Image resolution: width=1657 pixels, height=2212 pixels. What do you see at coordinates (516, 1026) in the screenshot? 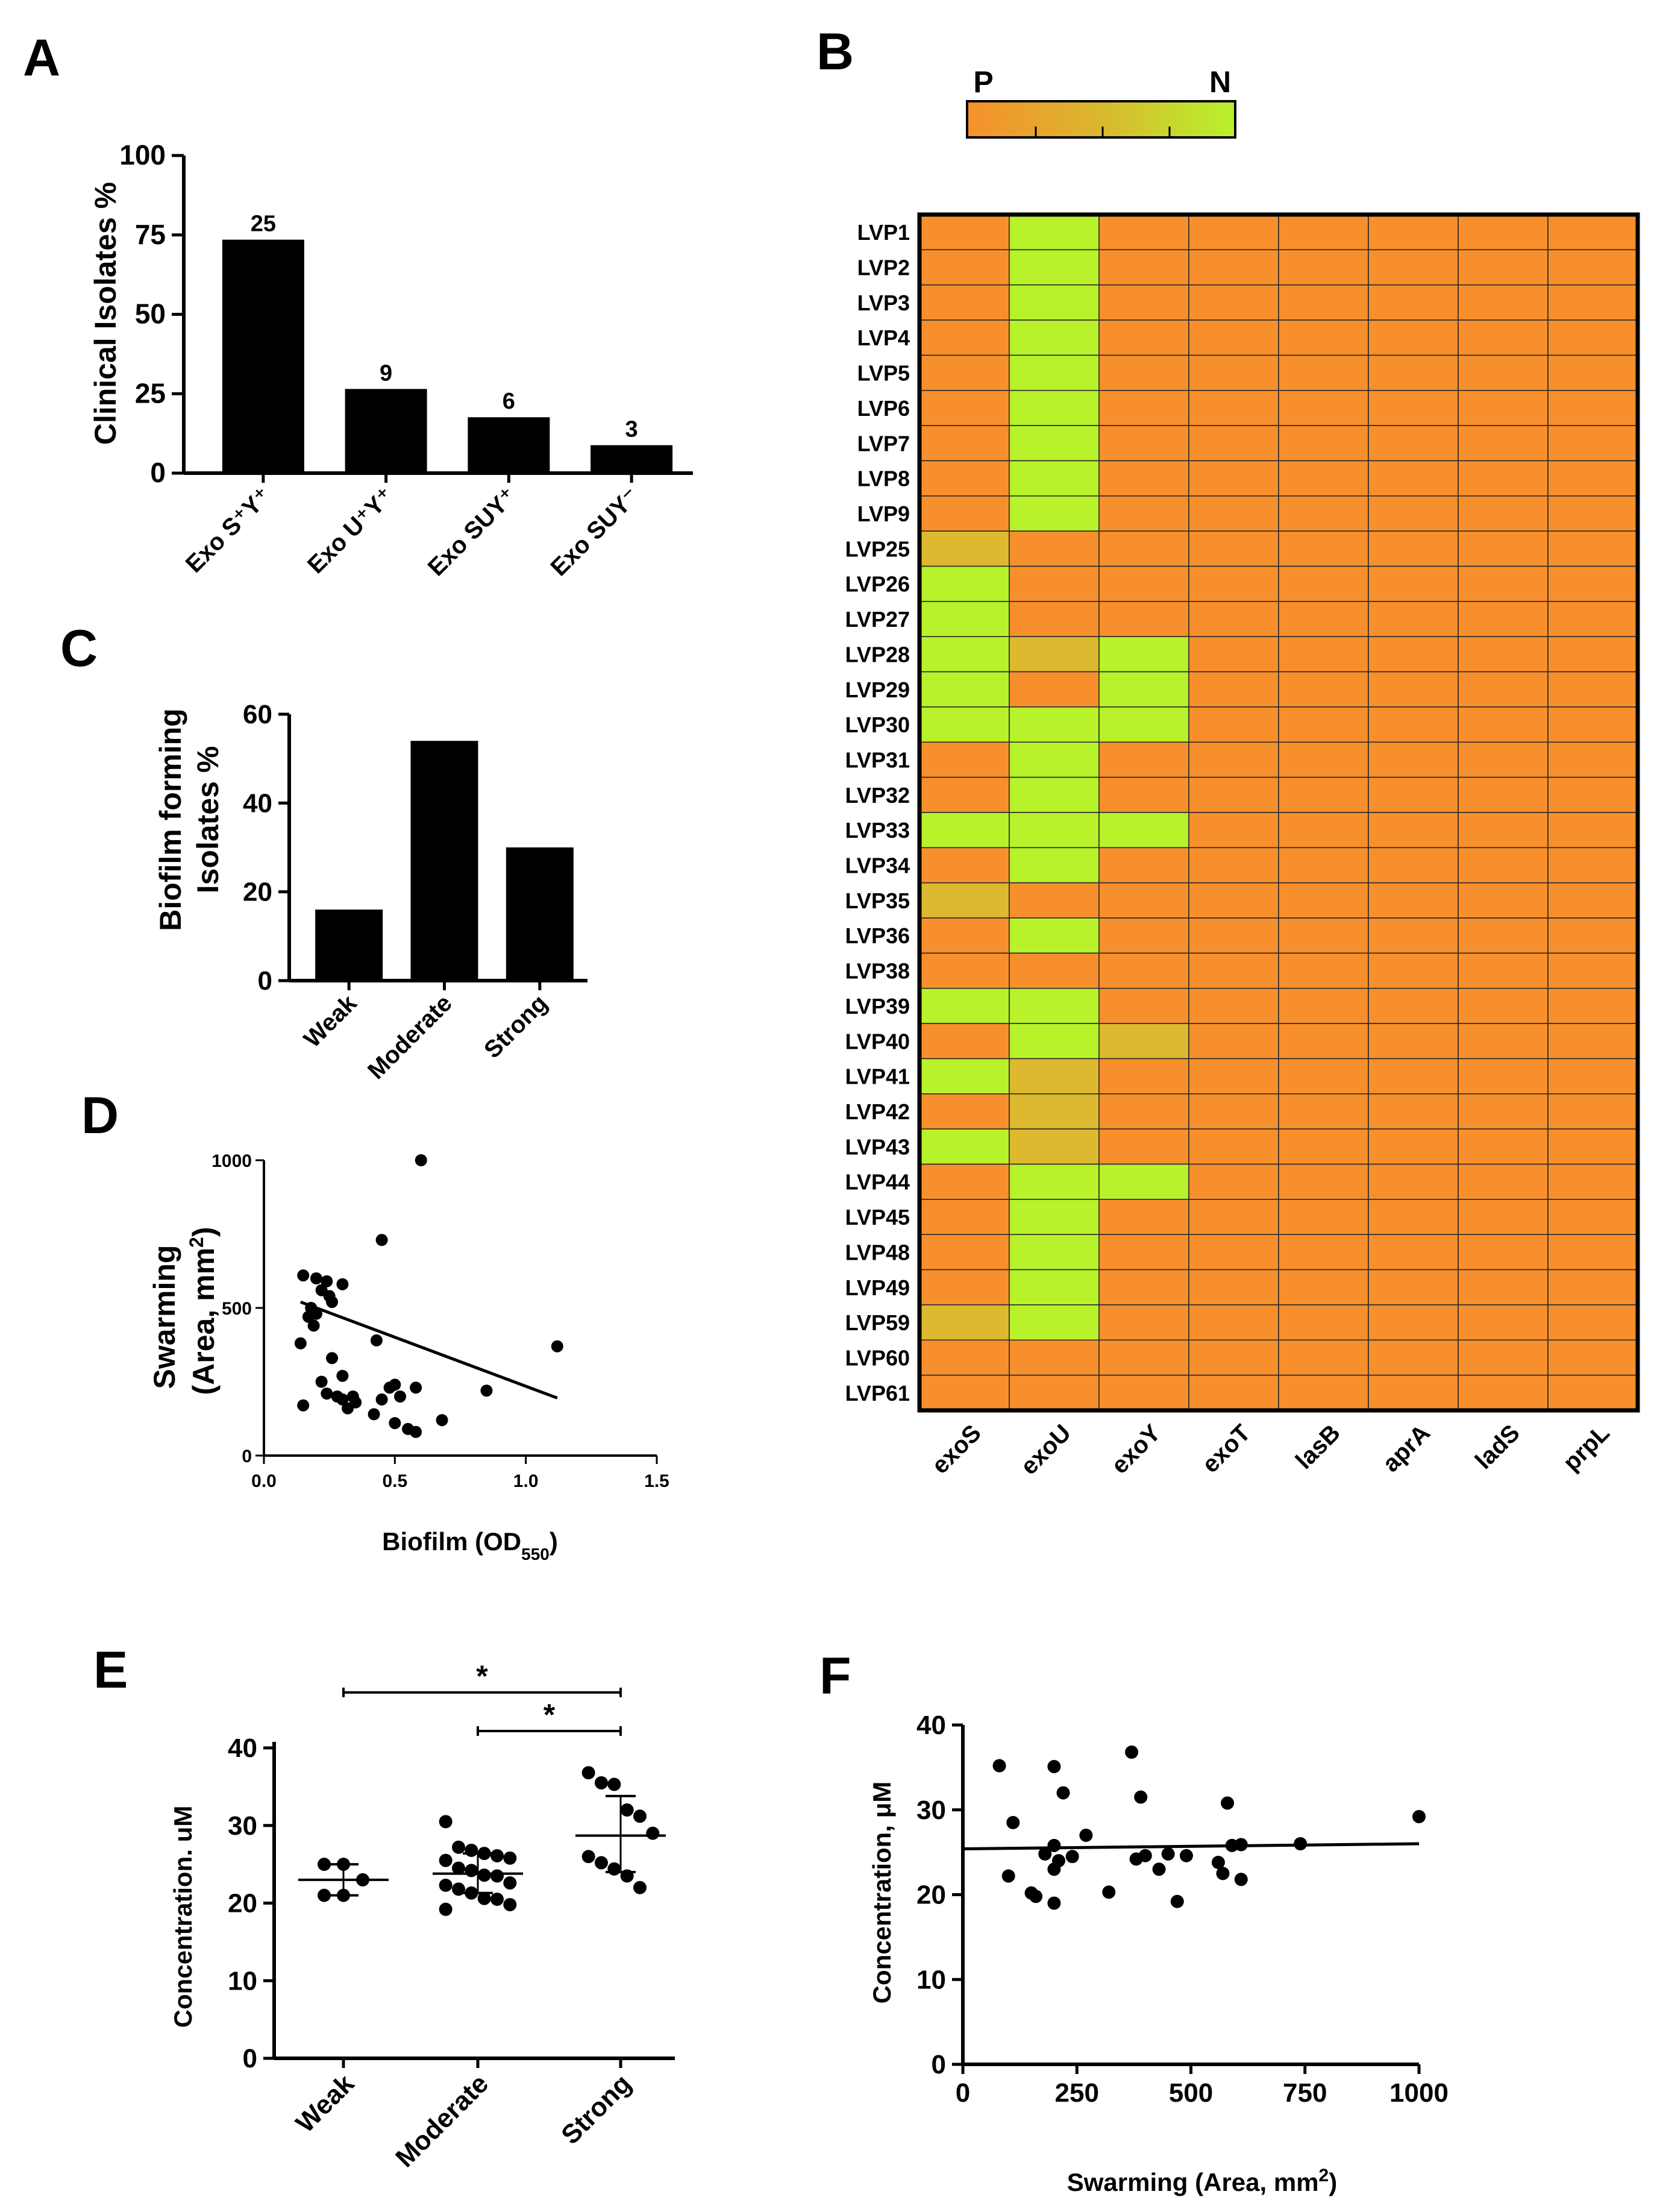
I see `panel-c-x-tick-label: Strong` at bounding box center [516, 1026].